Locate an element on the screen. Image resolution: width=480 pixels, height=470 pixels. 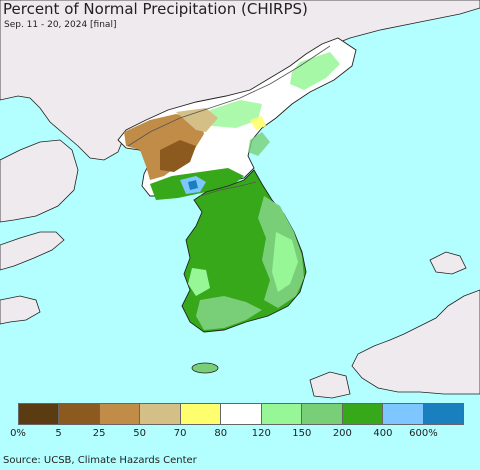
jeju-island is located at coordinates (205, 368).